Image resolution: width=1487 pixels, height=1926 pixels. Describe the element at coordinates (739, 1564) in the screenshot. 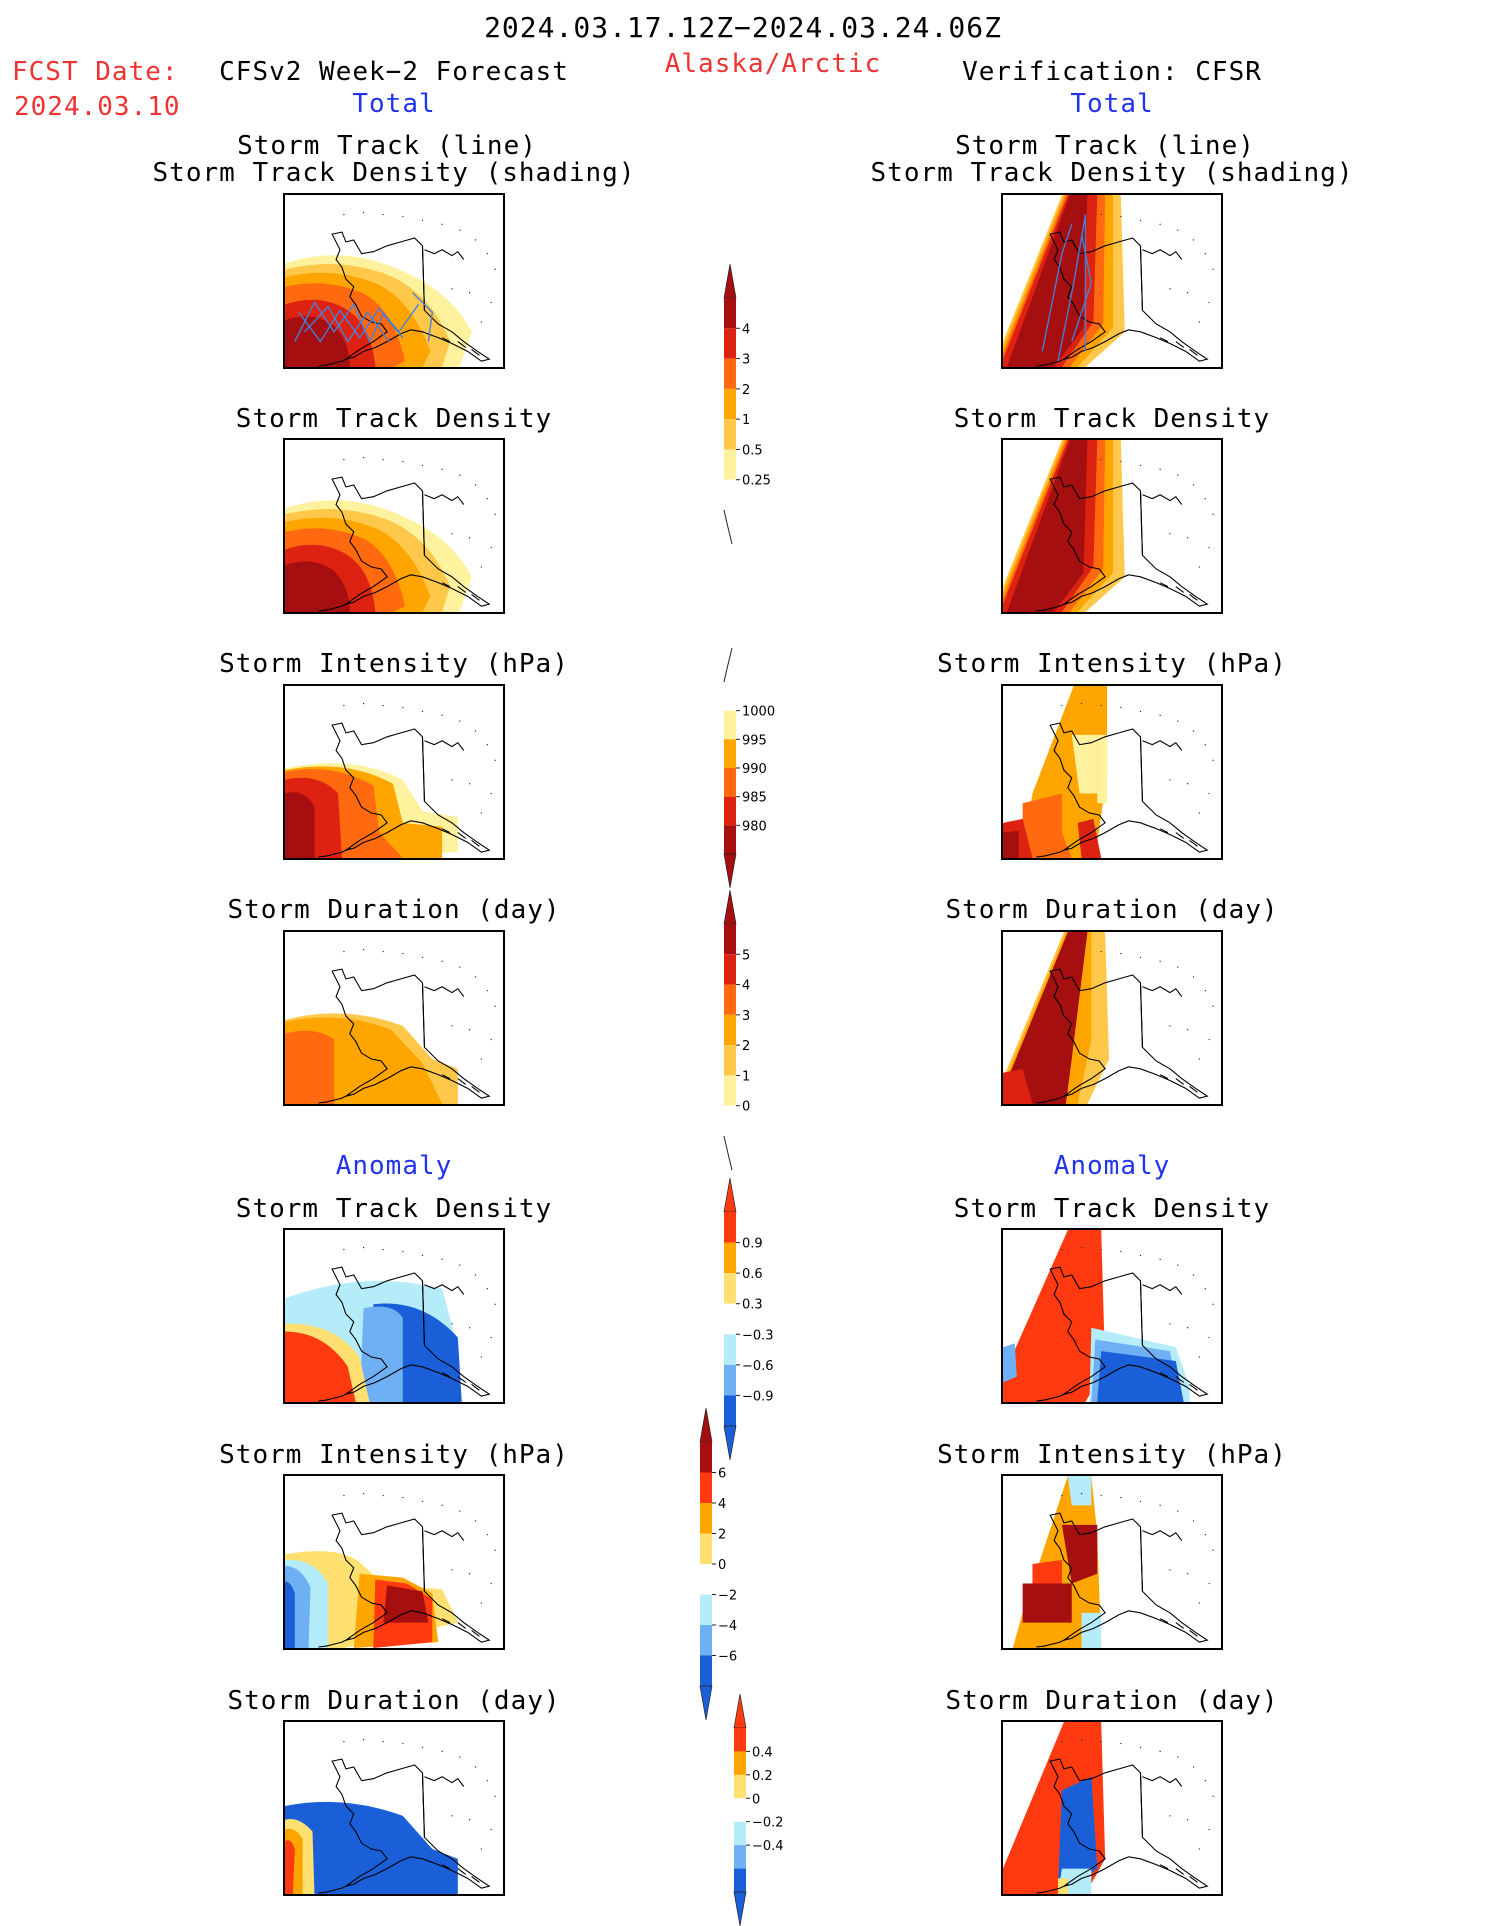

I see `intensity-anomaly-colorbar: 6 4 2 0 −2 −4 −6` at that location.